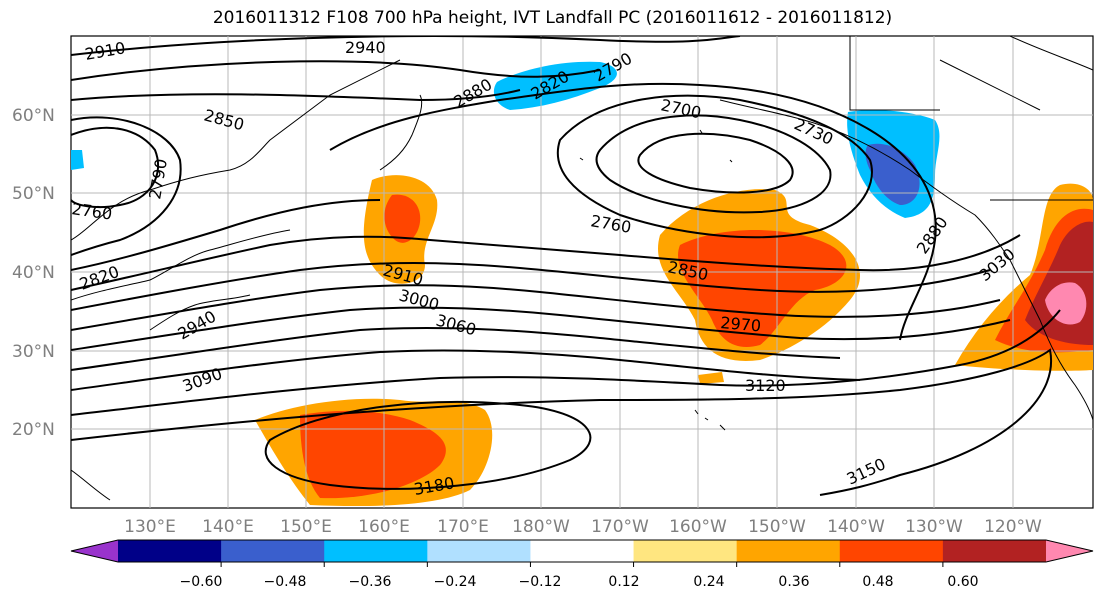 The width and height of the screenshot is (1105, 601). Describe the element at coordinates (33, 194) in the screenshot. I see `lat-label: 50°N` at that location.